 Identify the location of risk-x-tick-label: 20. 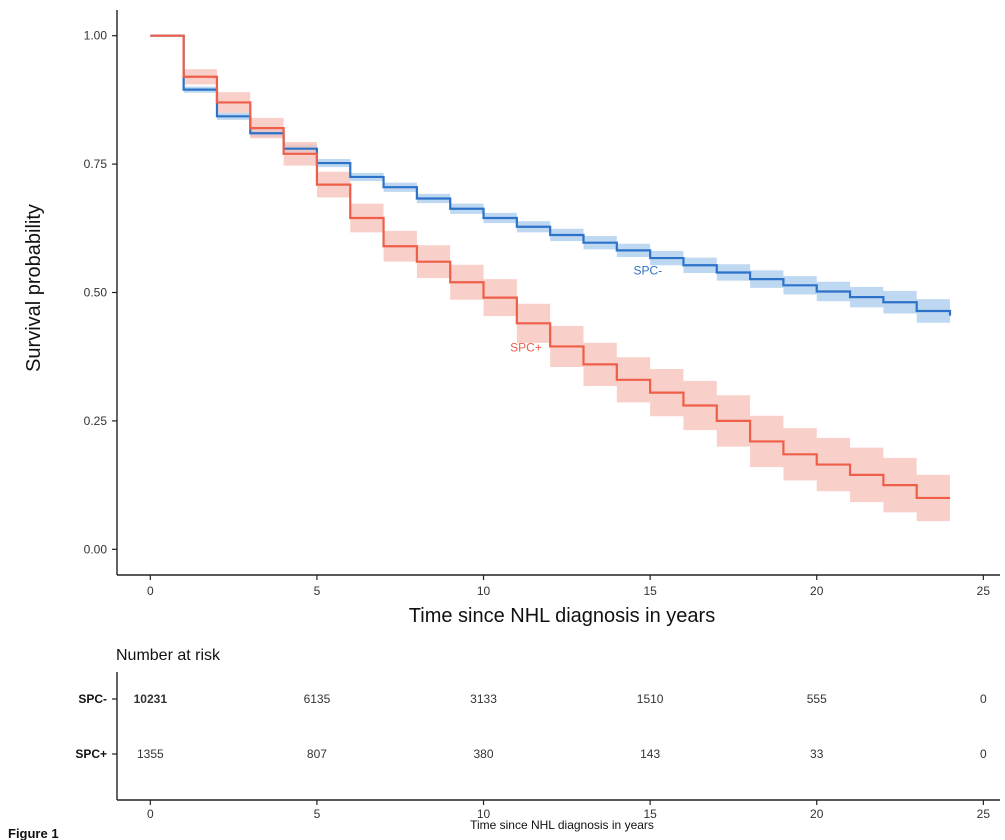
(817, 814).